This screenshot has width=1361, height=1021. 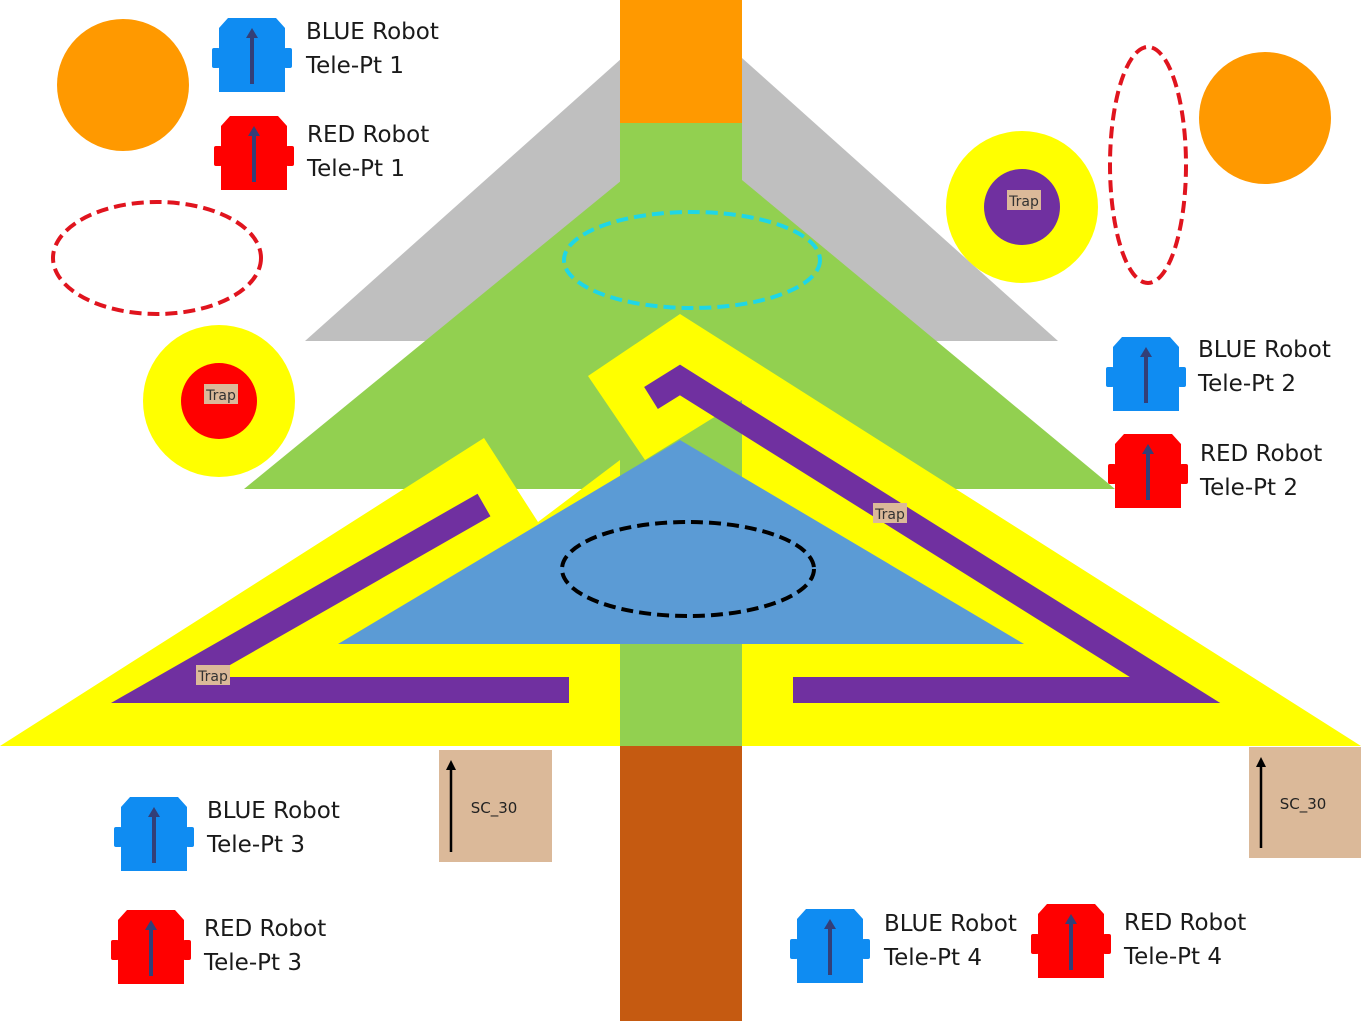 I want to click on start-zone-left: SC_30, so click(x=495, y=806).